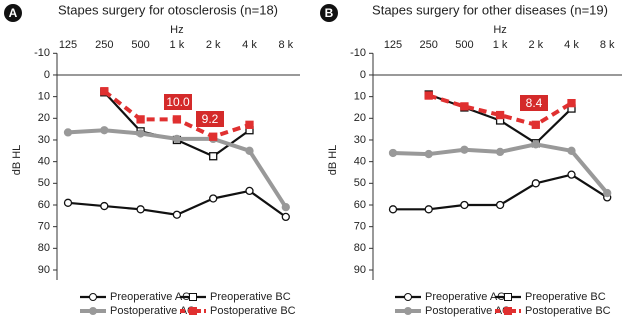 This screenshot has width=629, height=317. Describe the element at coordinates (490, 9) in the screenshot. I see `chart-title: Stapes surgery for other diseases (n=19)` at that location.